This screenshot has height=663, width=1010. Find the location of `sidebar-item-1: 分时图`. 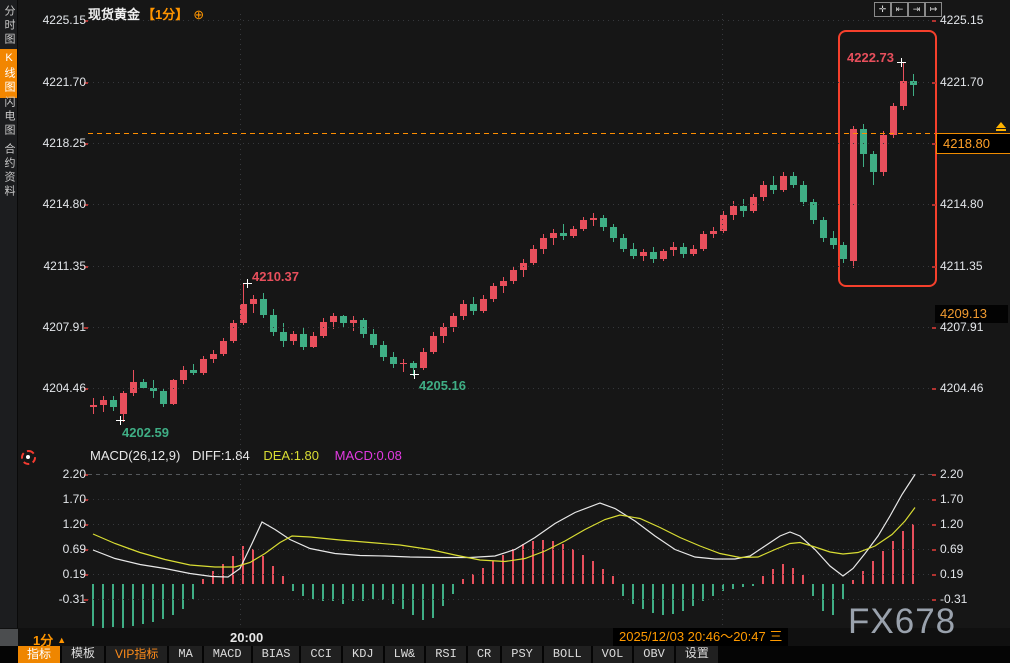

sidebar-item-1: 分时图 is located at coordinates (9, 26).